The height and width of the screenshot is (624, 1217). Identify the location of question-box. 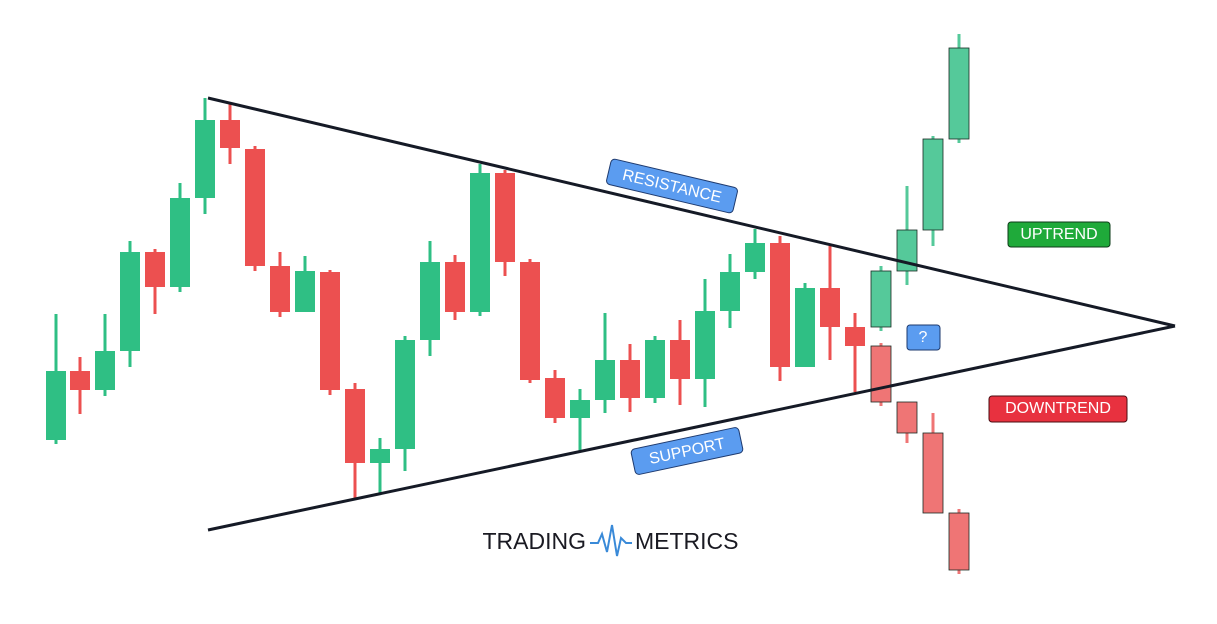
(923, 337).